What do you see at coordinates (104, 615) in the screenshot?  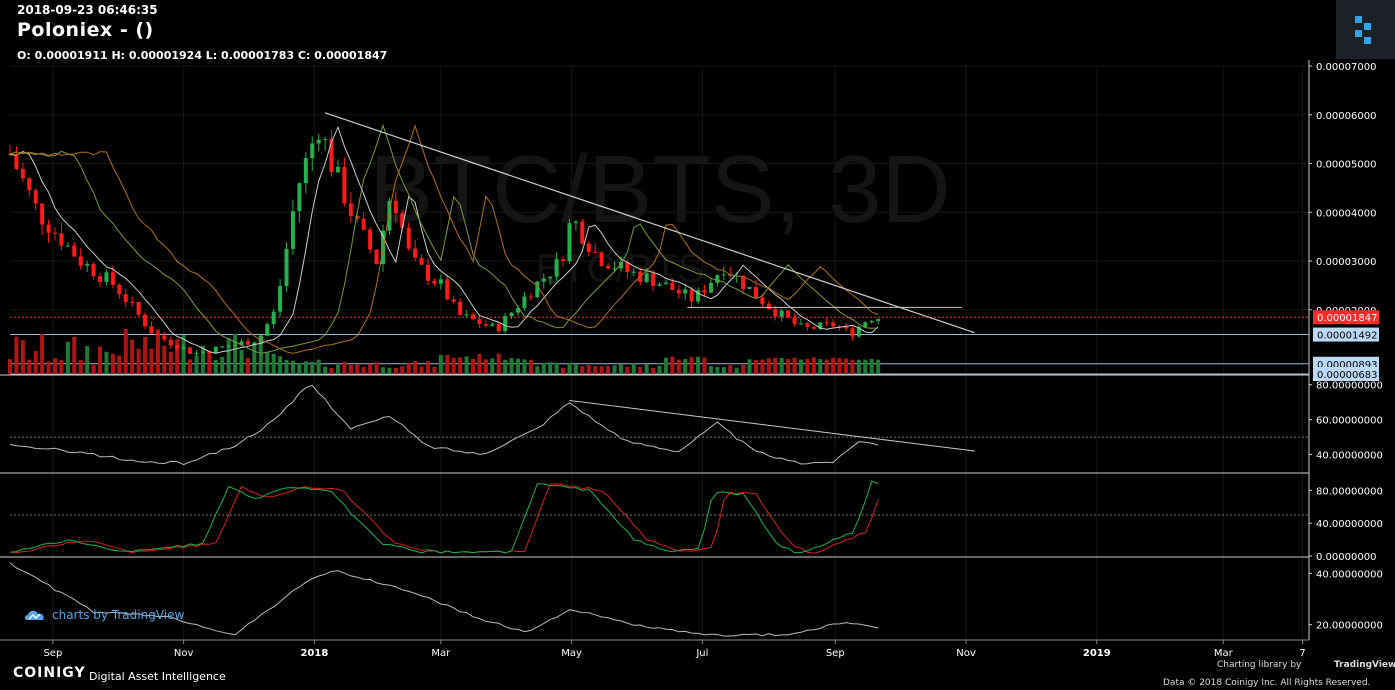 I see `charts-by-tradingview-link: charts by TradingView` at bounding box center [104, 615].